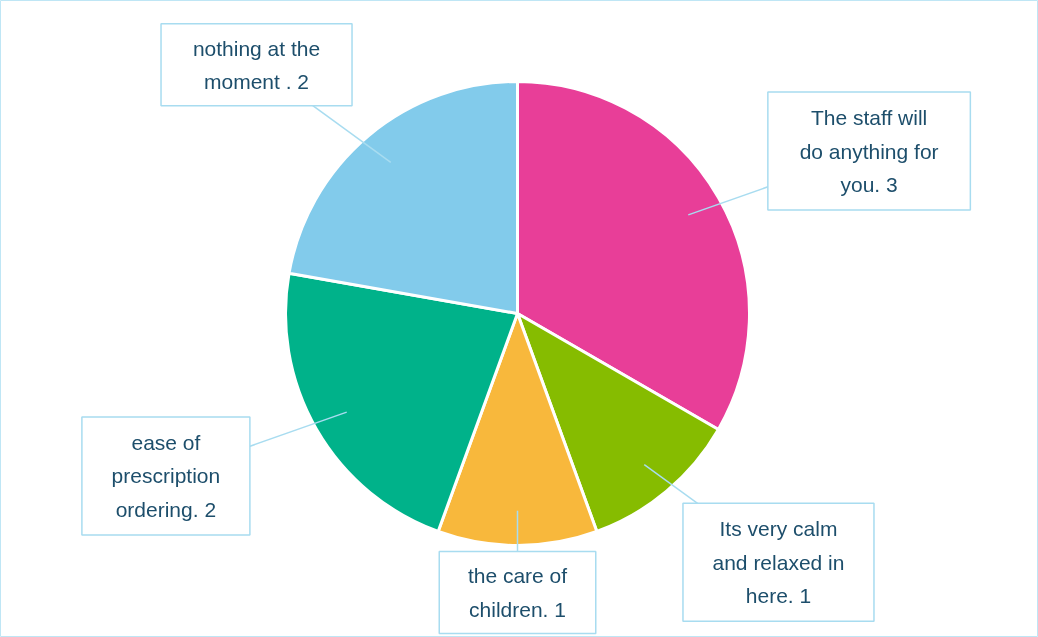 This screenshot has height=637, width=1038. Describe the element at coordinates (778, 562) in the screenshot. I see `slice-label: Its very calm and relaxed in here. 1` at that location.